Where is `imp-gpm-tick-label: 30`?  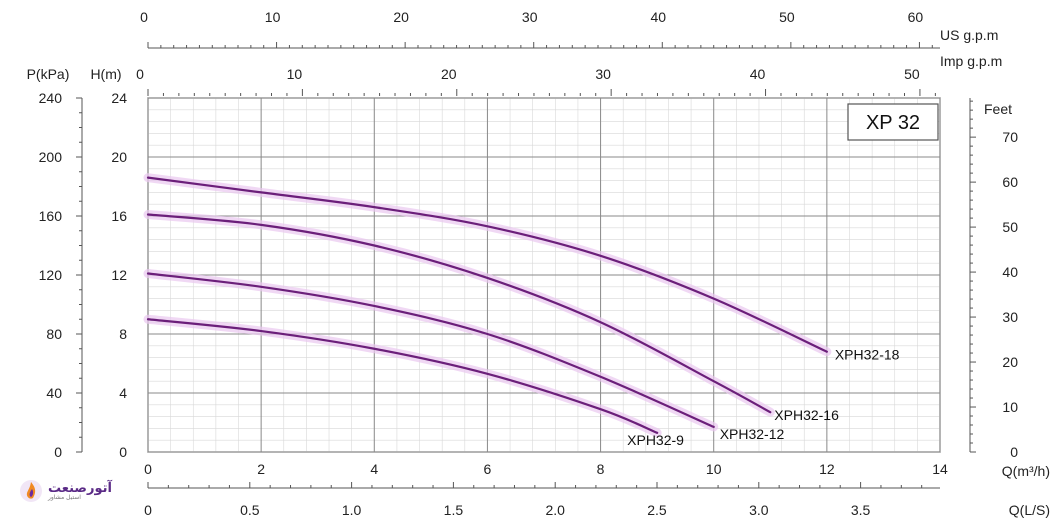
imp-gpm-tick-label: 30 is located at coordinates (603, 74).